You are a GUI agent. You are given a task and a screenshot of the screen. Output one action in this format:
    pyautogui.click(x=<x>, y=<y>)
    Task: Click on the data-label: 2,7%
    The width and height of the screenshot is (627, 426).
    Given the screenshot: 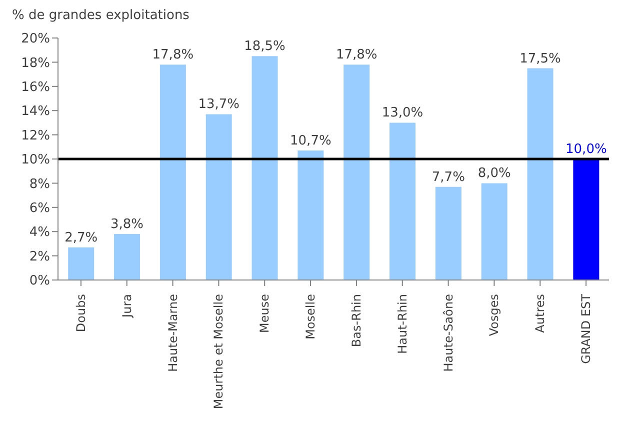 What is the action you would take?
    pyautogui.click(x=81, y=238)
    